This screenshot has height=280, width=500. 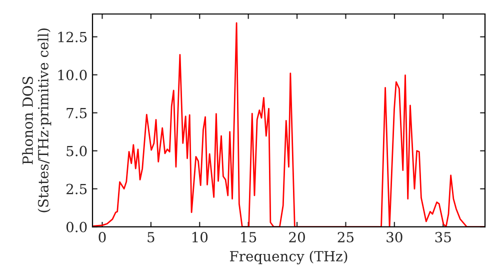 What do you see at coordinates (394, 237) in the screenshot?
I see `x-tick-label: 30` at bounding box center [394, 237].